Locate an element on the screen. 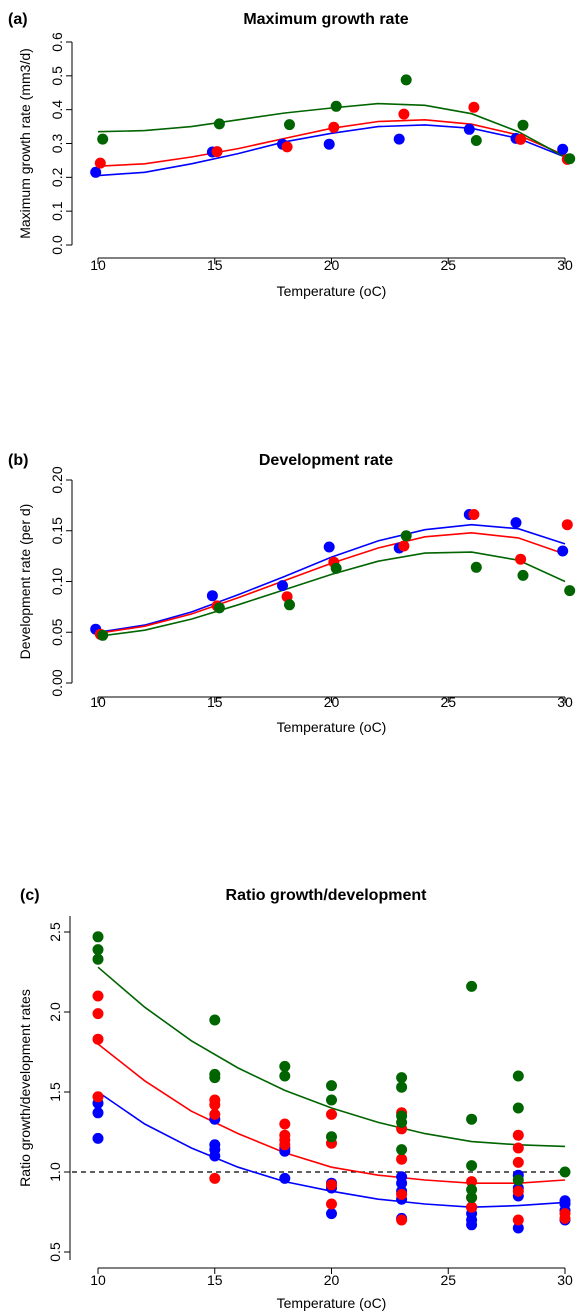 This screenshot has width=579, height=1316. y-tick-label: 0.20 is located at coordinates (57, 479).